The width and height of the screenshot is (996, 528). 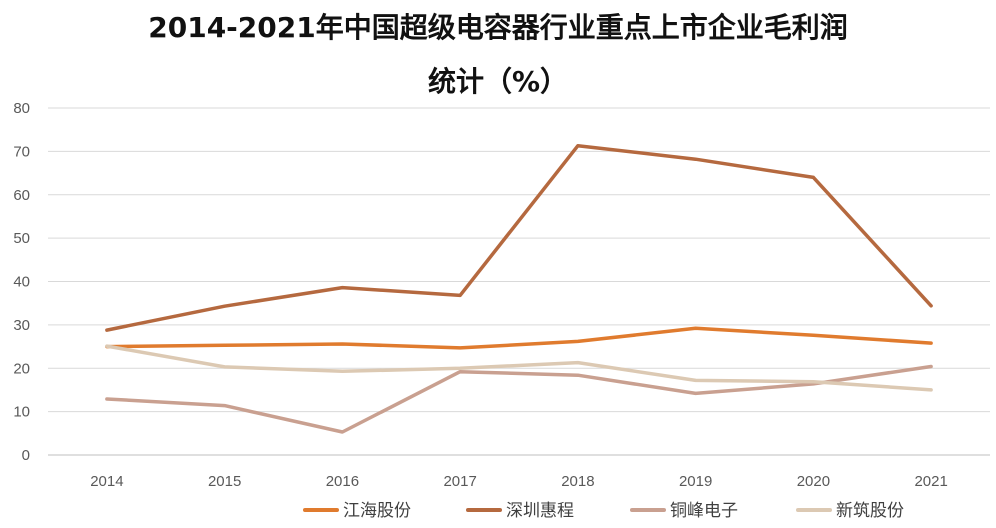 I want to click on chart-title-line2: 统计（%）, so click(x=498, y=81).